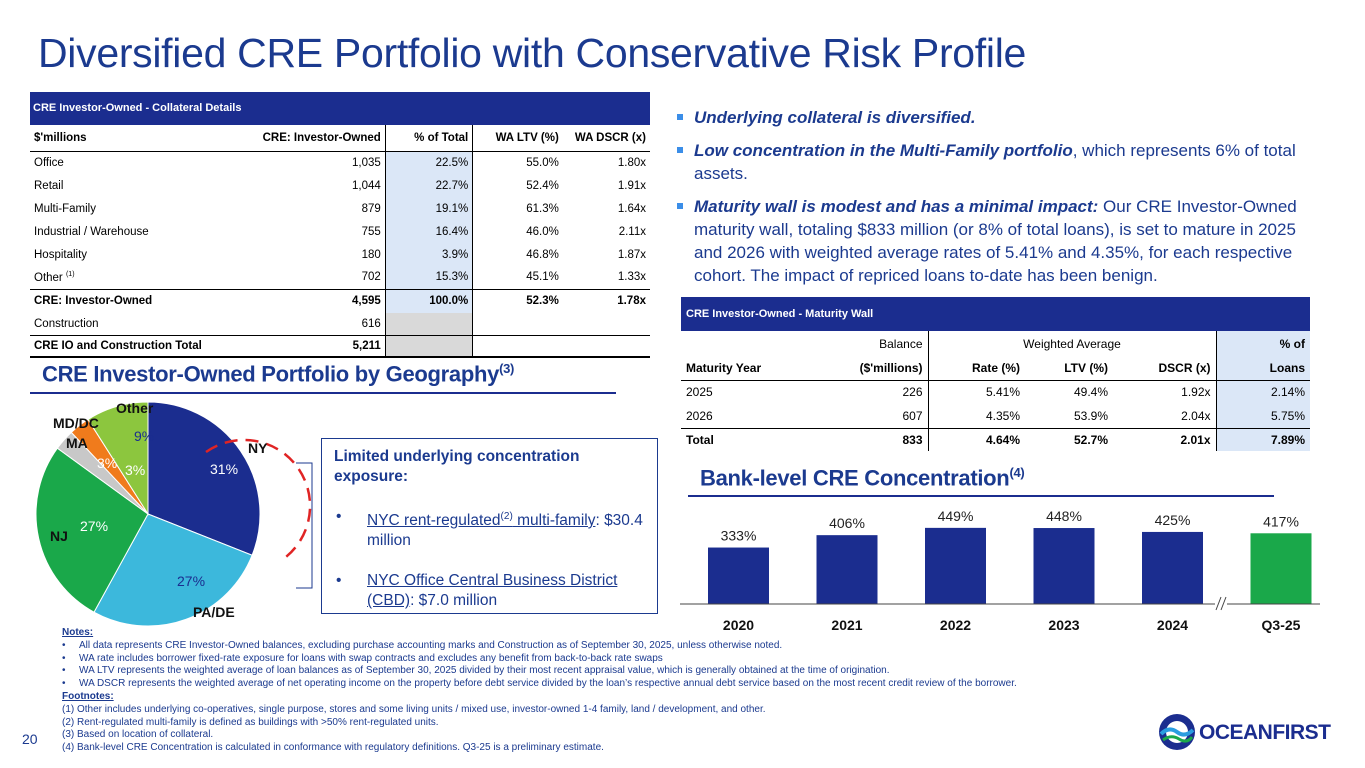 The width and height of the screenshot is (1365, 768). I want to click on bar-category-label: 2020, so click(738, 625).